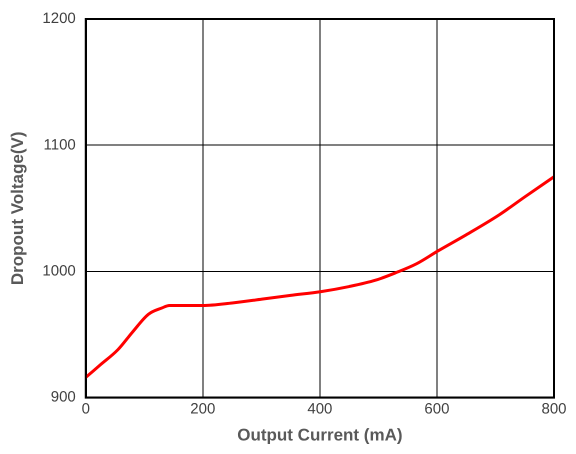  What do you see at coordinates (63, 397) in the screenshot?
I see `y-tick-label: 900` at bounding box center [63, 397].